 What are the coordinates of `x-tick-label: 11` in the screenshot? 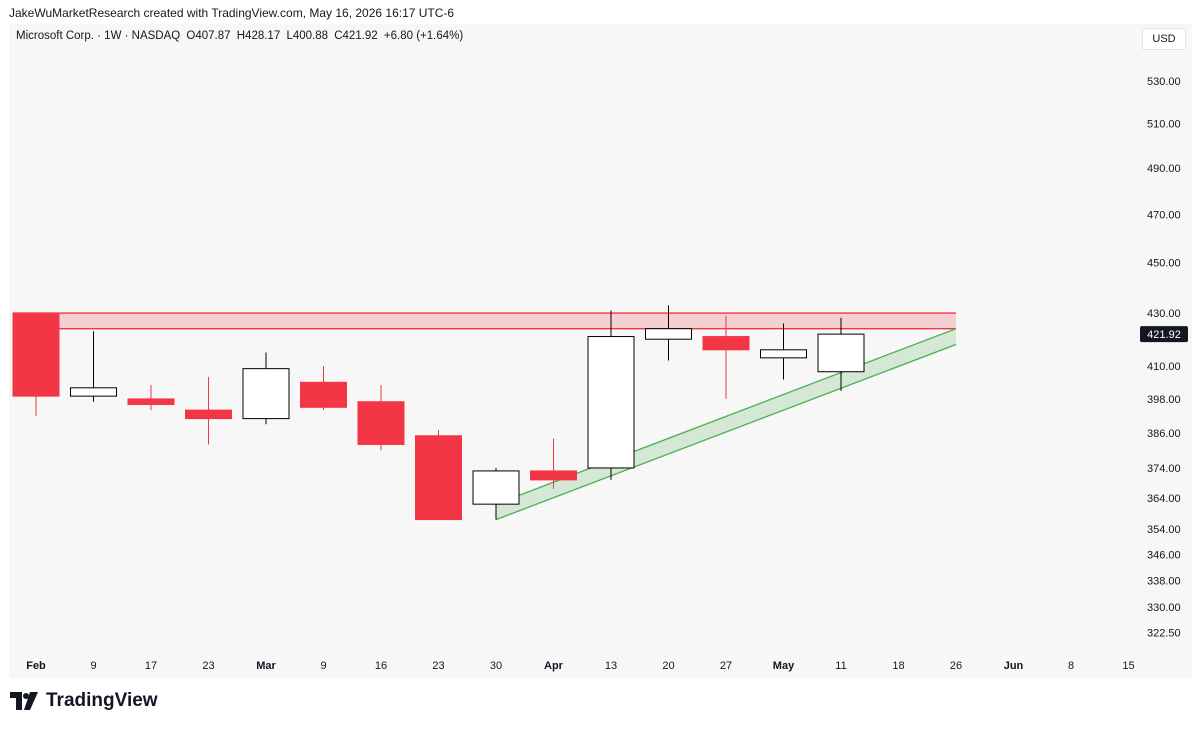 It's located at (840, 666).